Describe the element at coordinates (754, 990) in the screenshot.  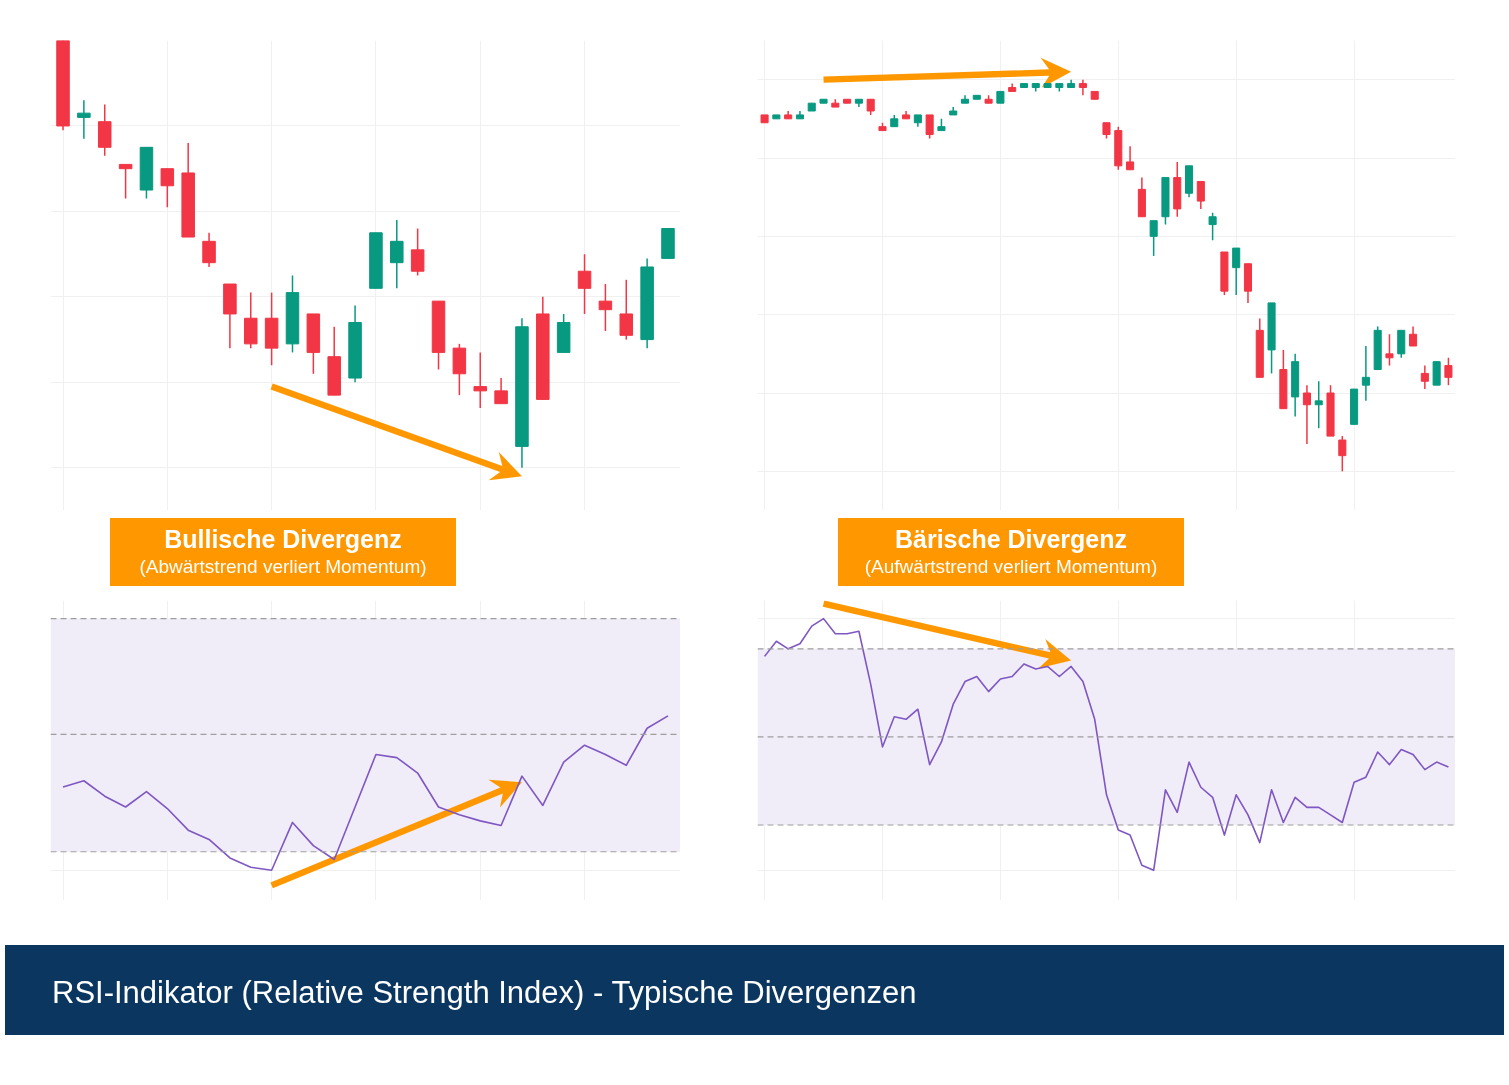
I see `text: RSI-Indikator (Relative Strength Index) - Typische Divergenzen` at that location.